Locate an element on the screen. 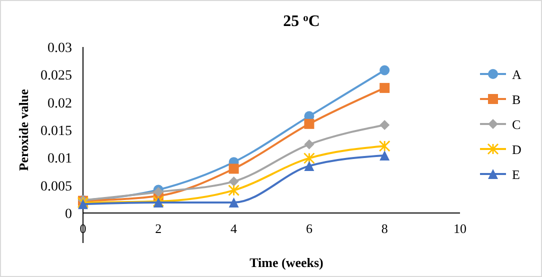 Image resolution: width=542 pixels, height=277 pixels. x-tick-label: 8 is located at coordinates (384, 228).